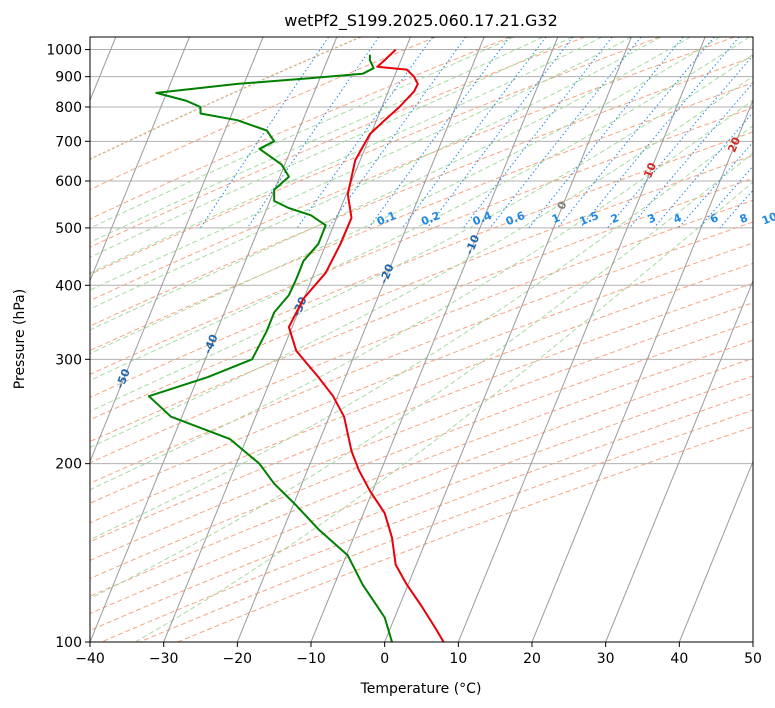  What do you see at coordinates (64, 51) in the screenshot?
I see `y-tick-label: 1000` at bounding box center [64, 51].